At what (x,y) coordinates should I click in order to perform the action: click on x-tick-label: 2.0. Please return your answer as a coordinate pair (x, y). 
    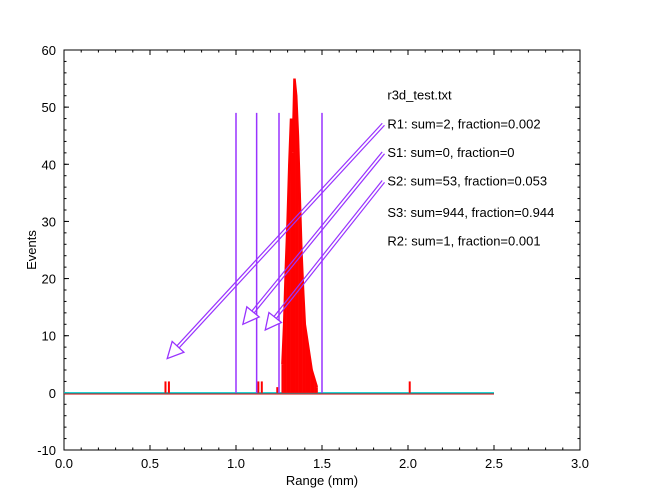
    Looking at the image, I should click on (408, 463).